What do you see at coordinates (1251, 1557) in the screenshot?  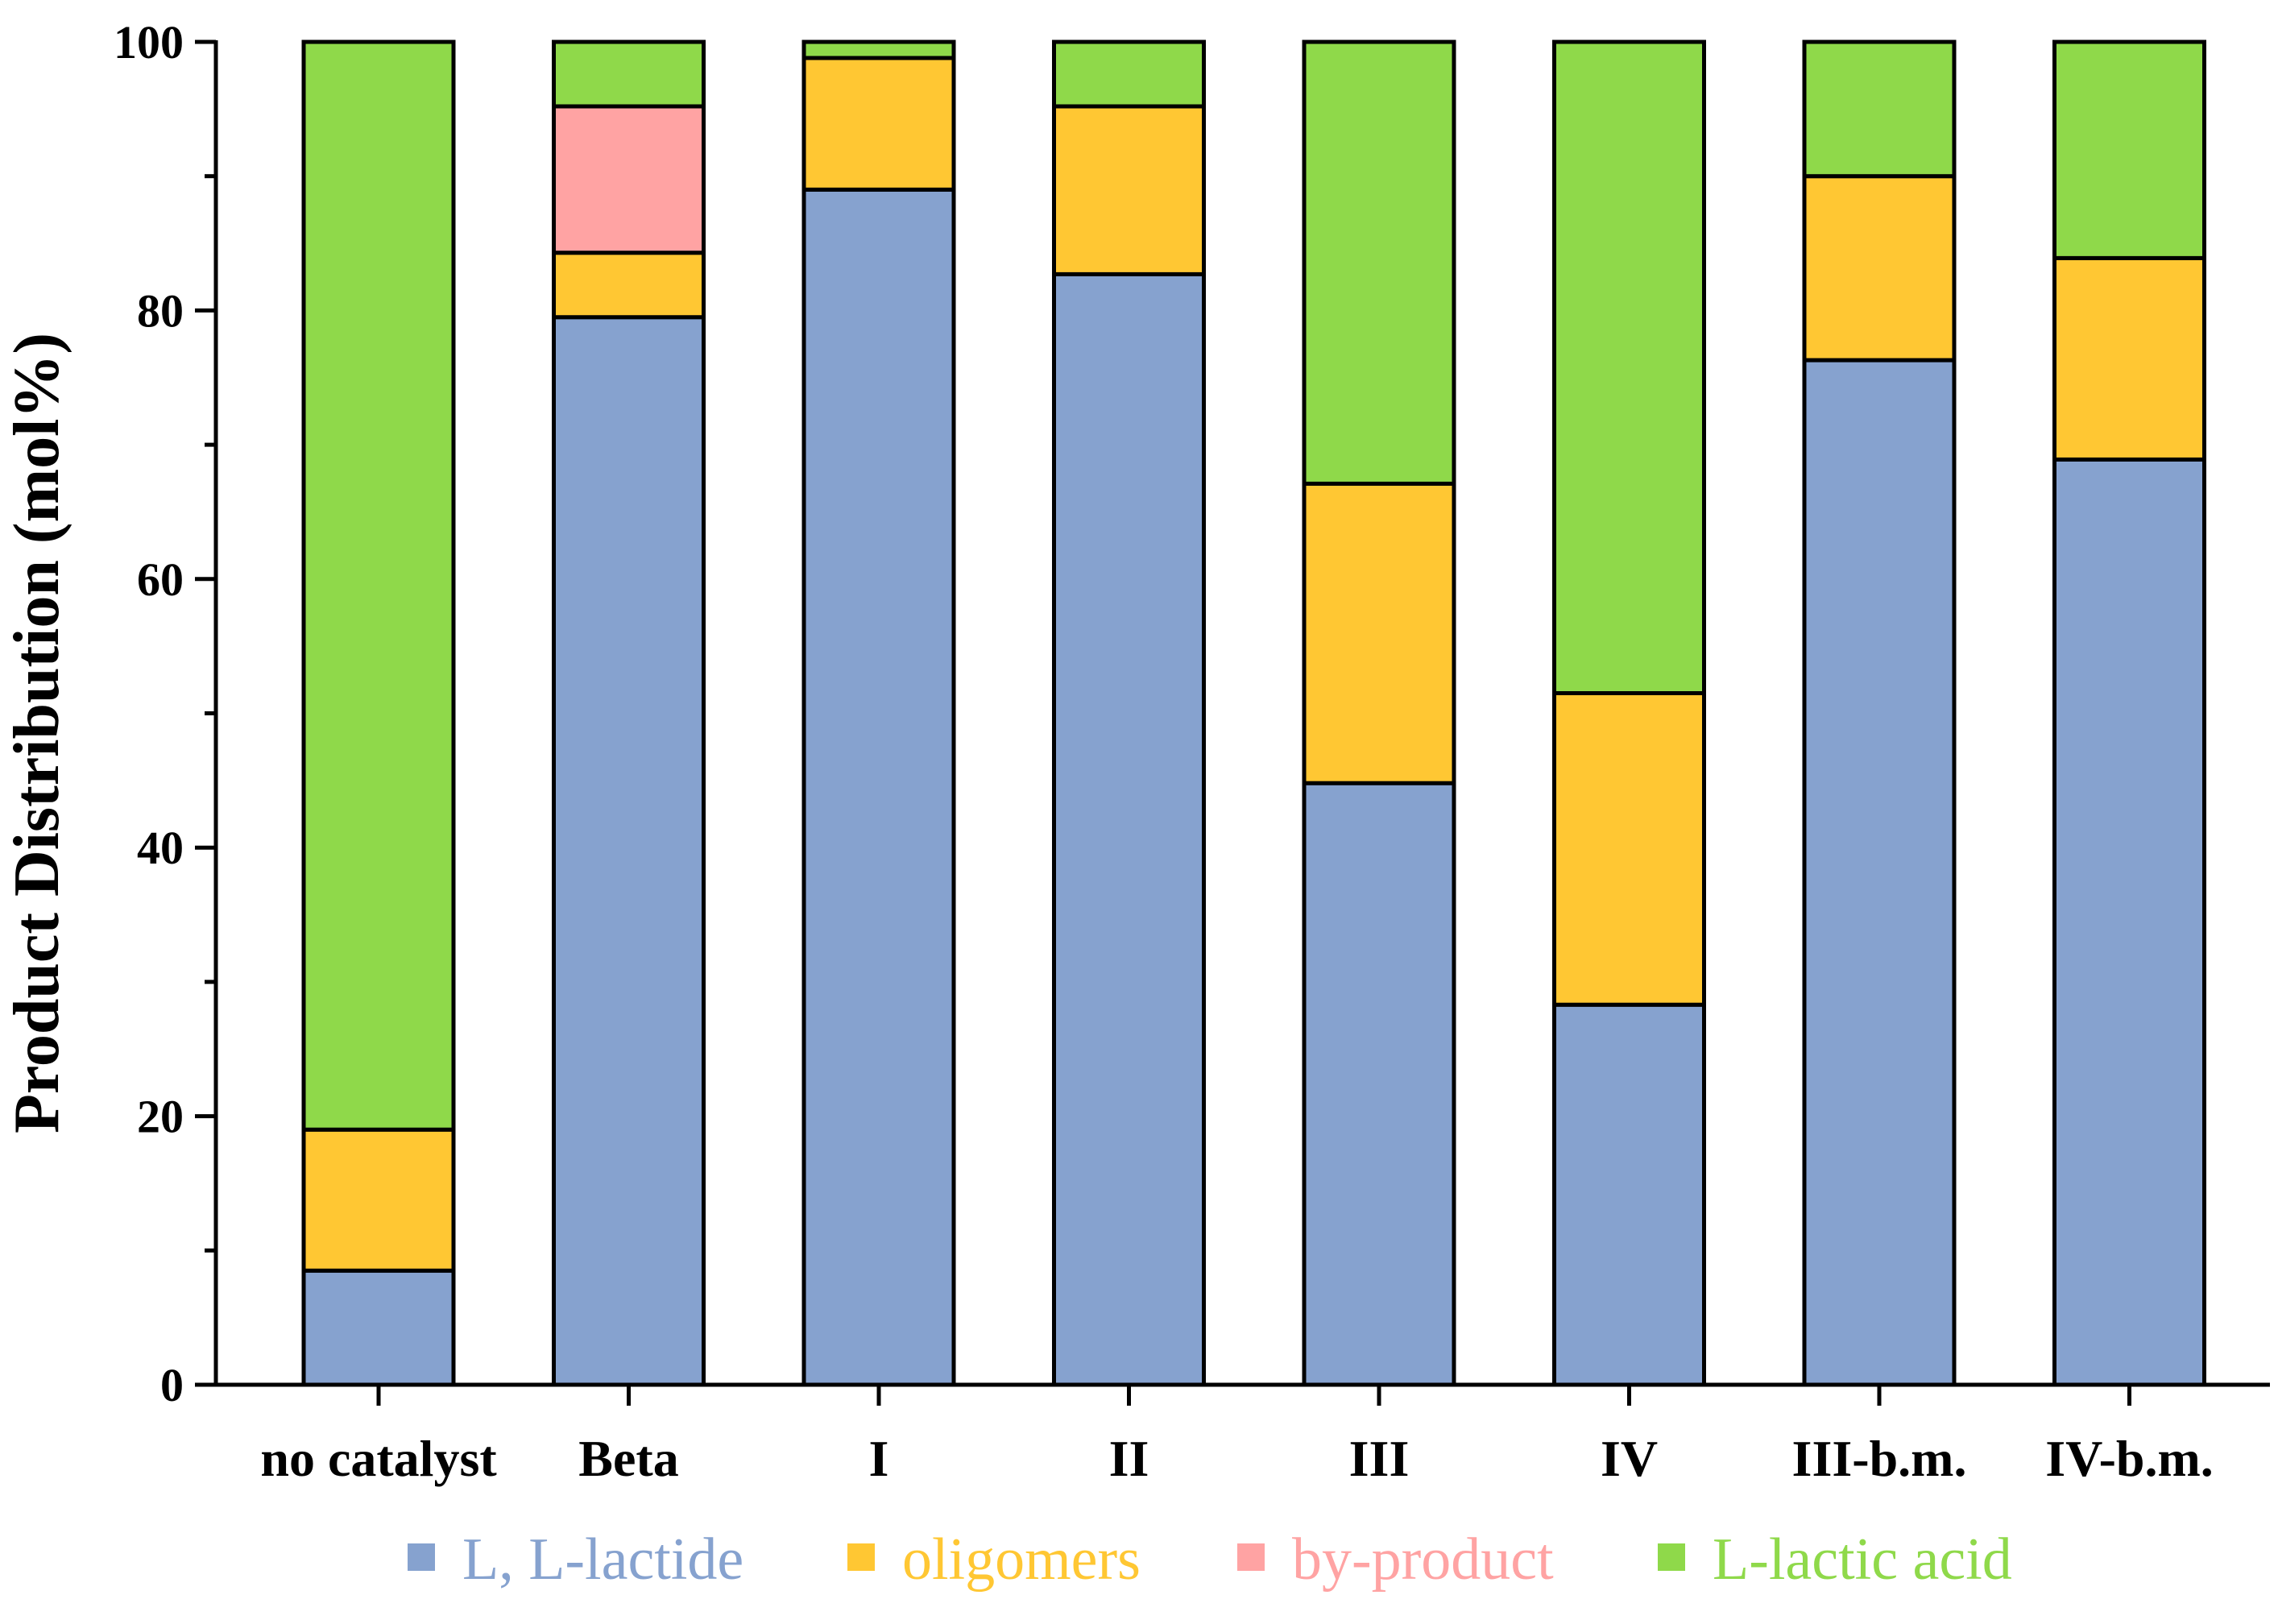 I see `legend-swatch-by-product` at bounding box center [1251, 1557].